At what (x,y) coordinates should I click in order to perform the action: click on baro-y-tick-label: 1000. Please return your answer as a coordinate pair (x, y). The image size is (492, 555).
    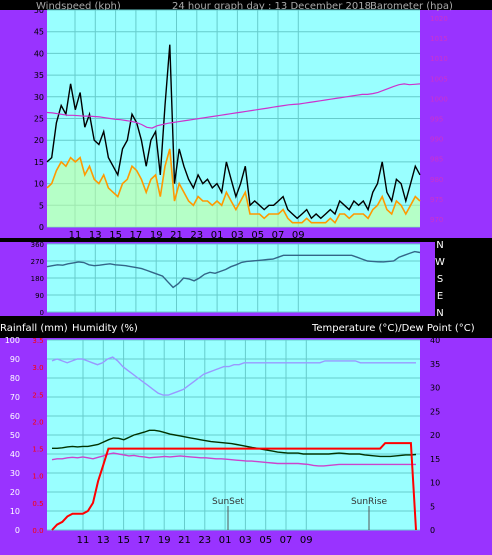
    Looking at the image, I should click on (439, 99).